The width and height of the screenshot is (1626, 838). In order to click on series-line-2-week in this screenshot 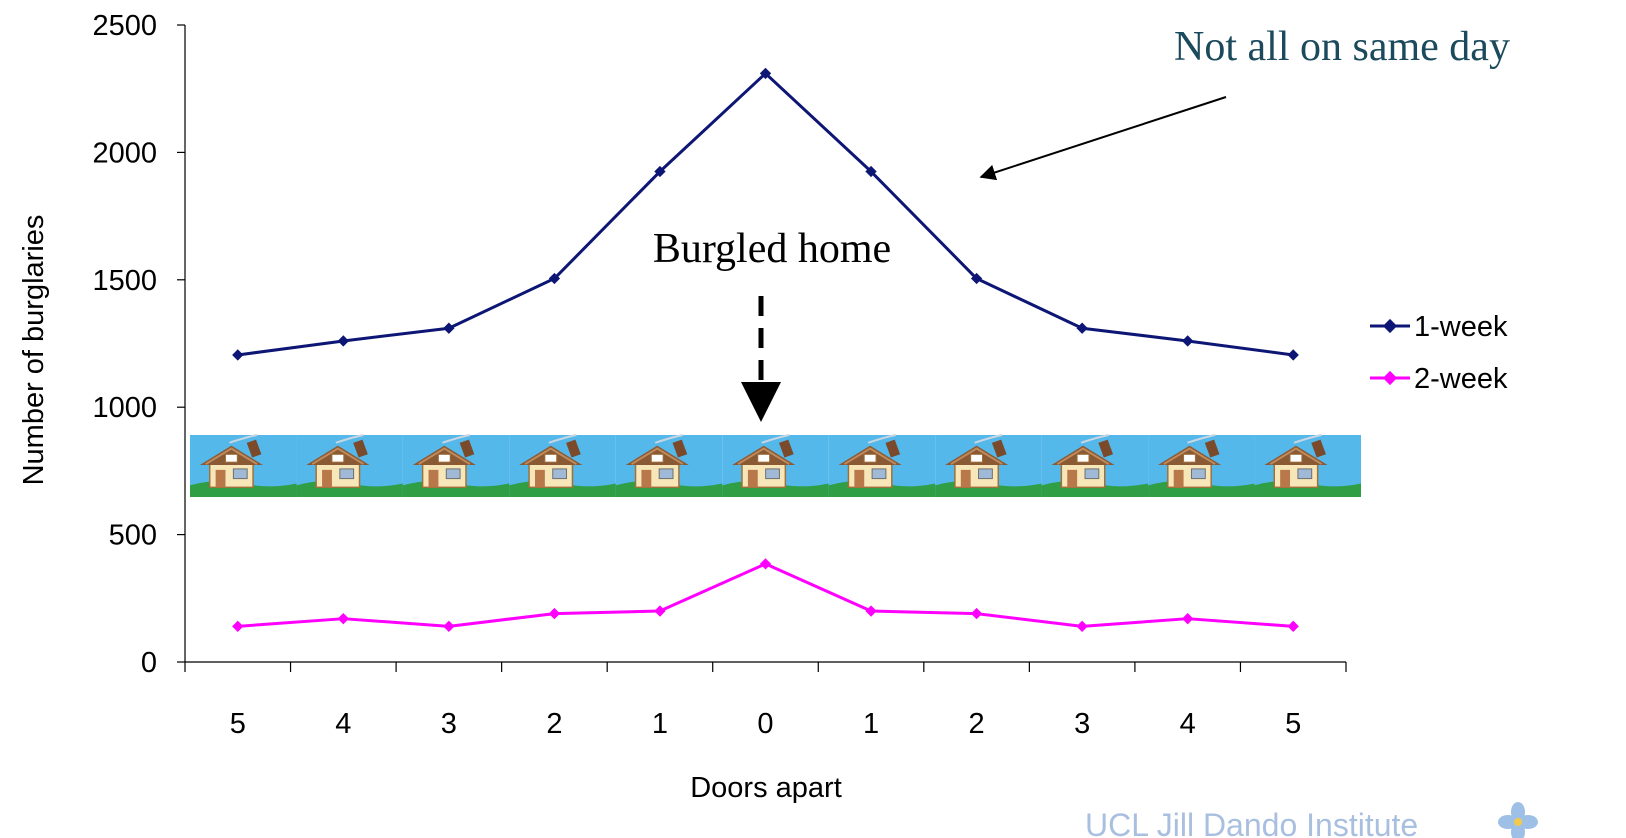, I will do `click(765, 595)`.